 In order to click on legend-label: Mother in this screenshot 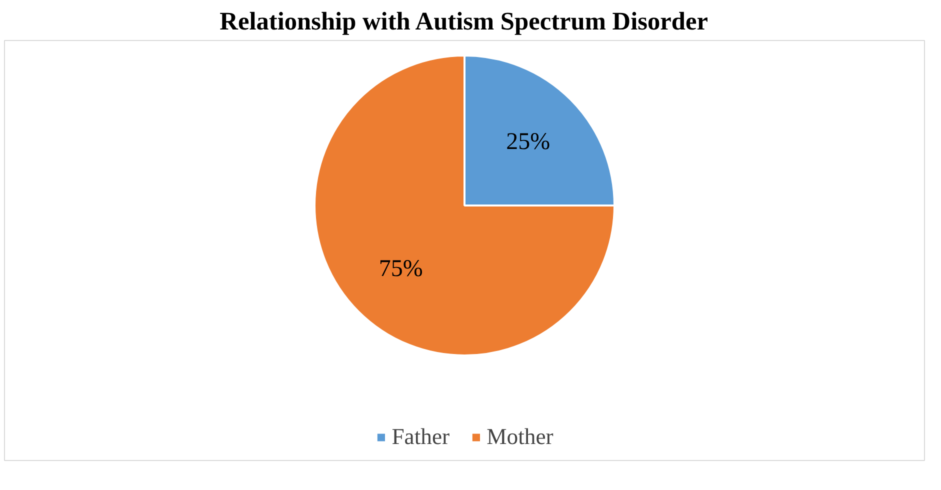, I will do `click(520, 437)`.